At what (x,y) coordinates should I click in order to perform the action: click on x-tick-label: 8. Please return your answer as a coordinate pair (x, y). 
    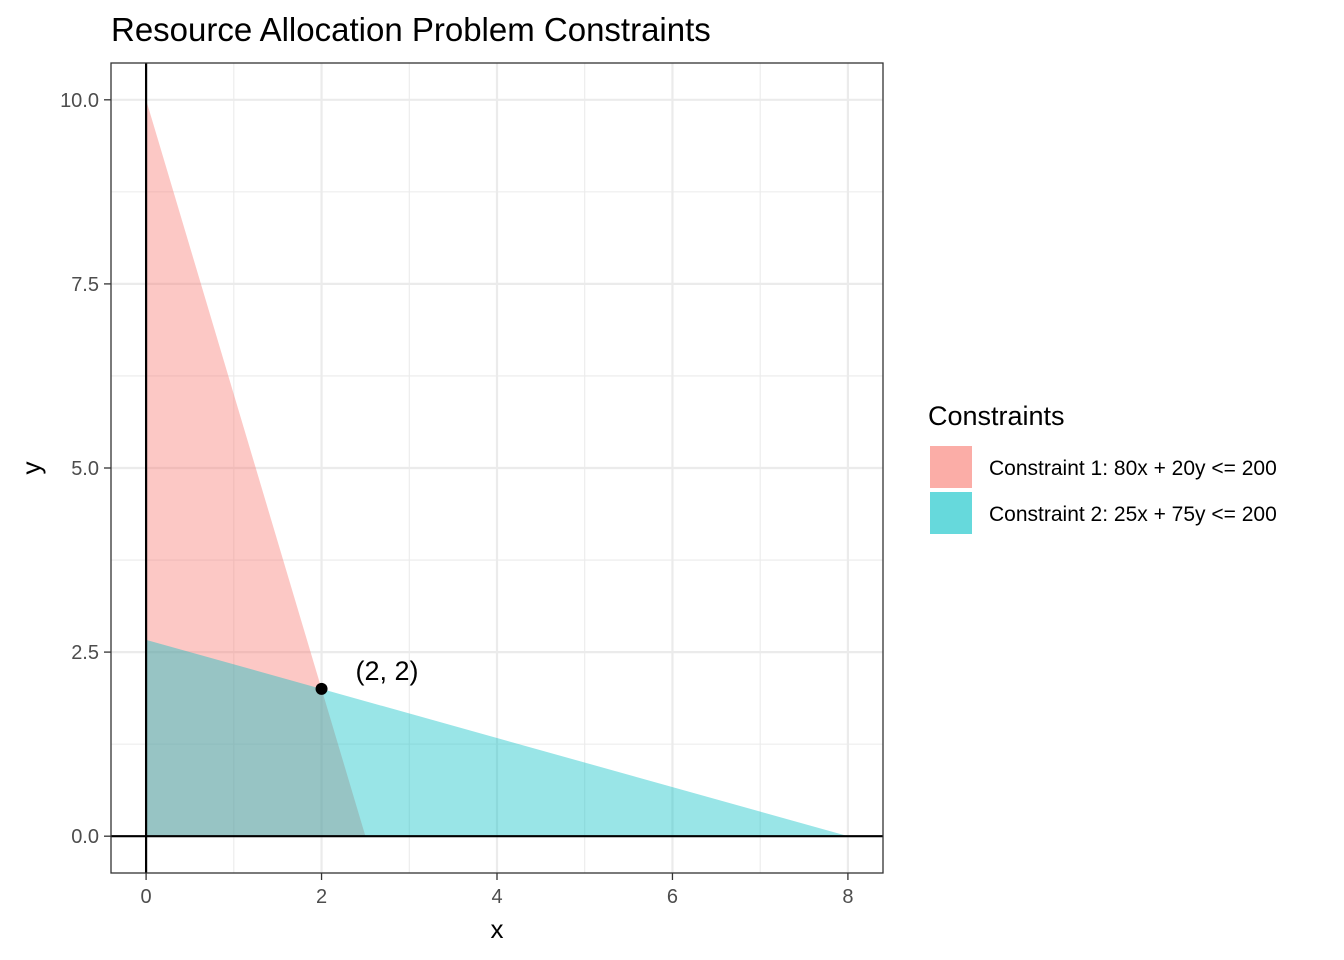
    Looking at the image, I should click on (847, 897).